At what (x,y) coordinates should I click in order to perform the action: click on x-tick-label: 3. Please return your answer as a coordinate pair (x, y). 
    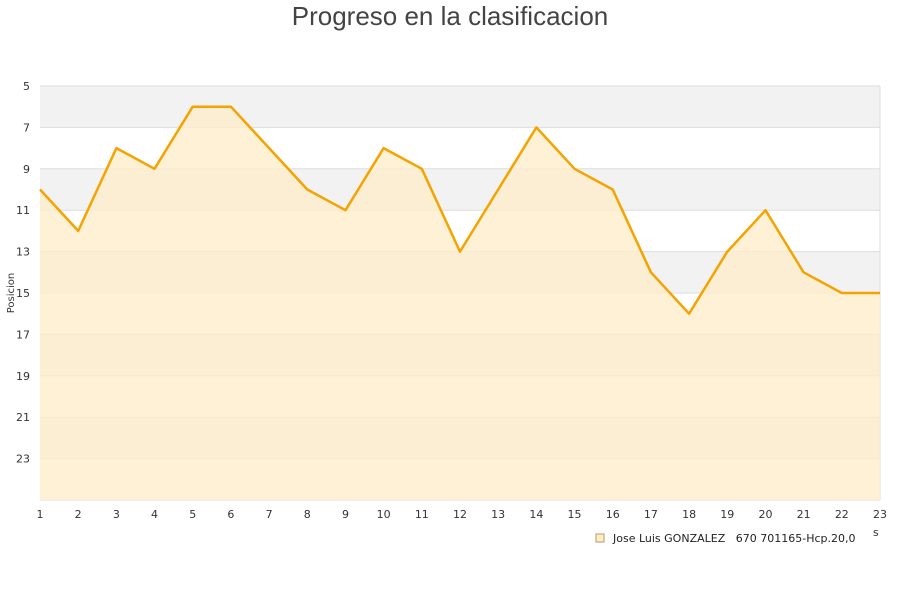
    Looking at the image, I should click on (116, 514).